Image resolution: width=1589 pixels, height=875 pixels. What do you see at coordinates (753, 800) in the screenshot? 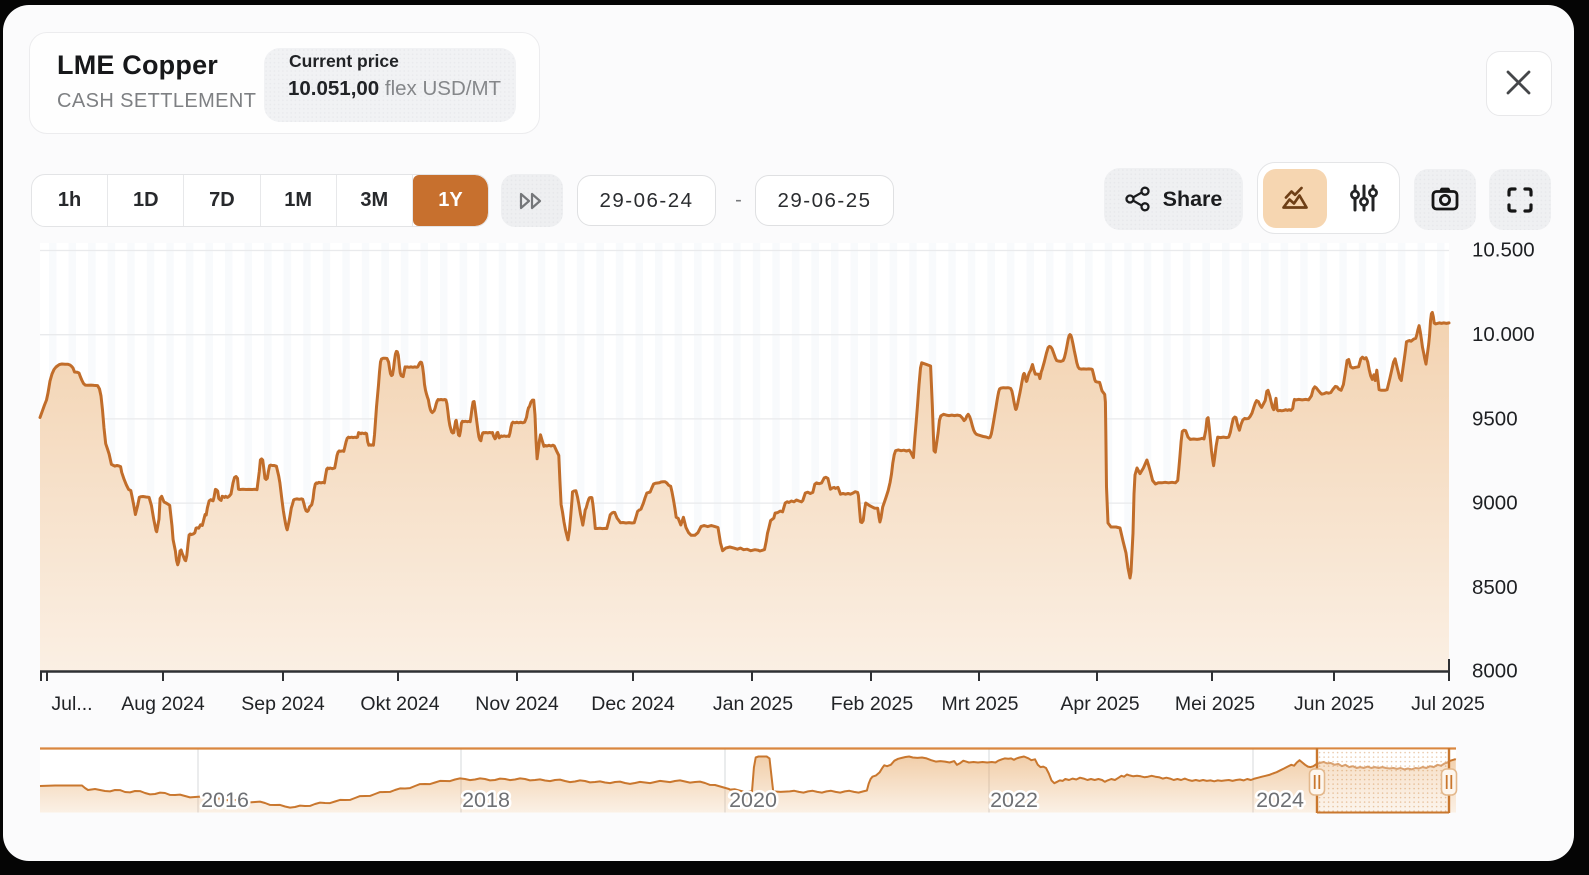
I see `svg-text: 2020` at bounding box center [753, 800].